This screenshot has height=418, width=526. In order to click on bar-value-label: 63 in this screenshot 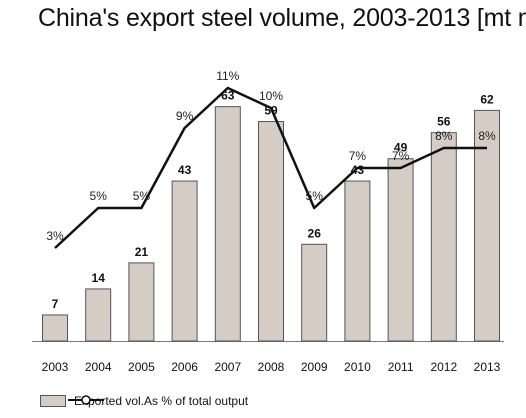, I will do `click(228, 96)`.